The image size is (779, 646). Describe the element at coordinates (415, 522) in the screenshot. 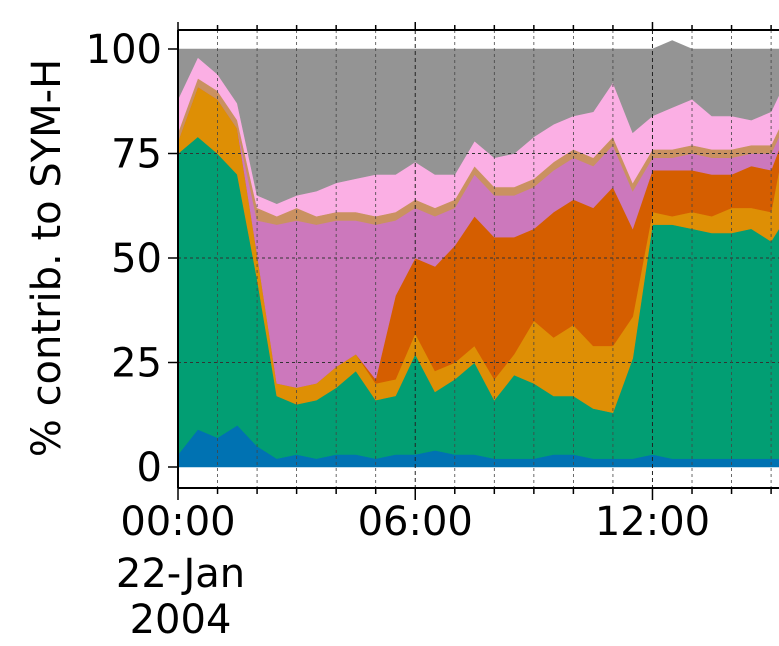

I see `x-tick-label-1: 06:00` at that location.